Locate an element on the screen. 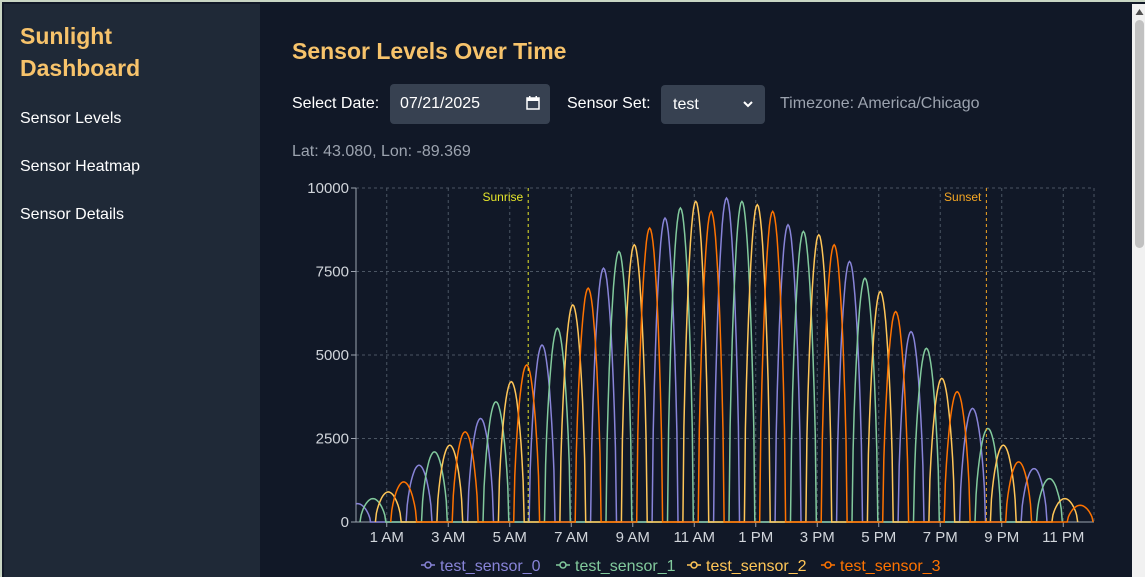 The width and height of the screenshot is (1145, 577). x-tick-label: 1 AM is located at coordinates (387, 537).